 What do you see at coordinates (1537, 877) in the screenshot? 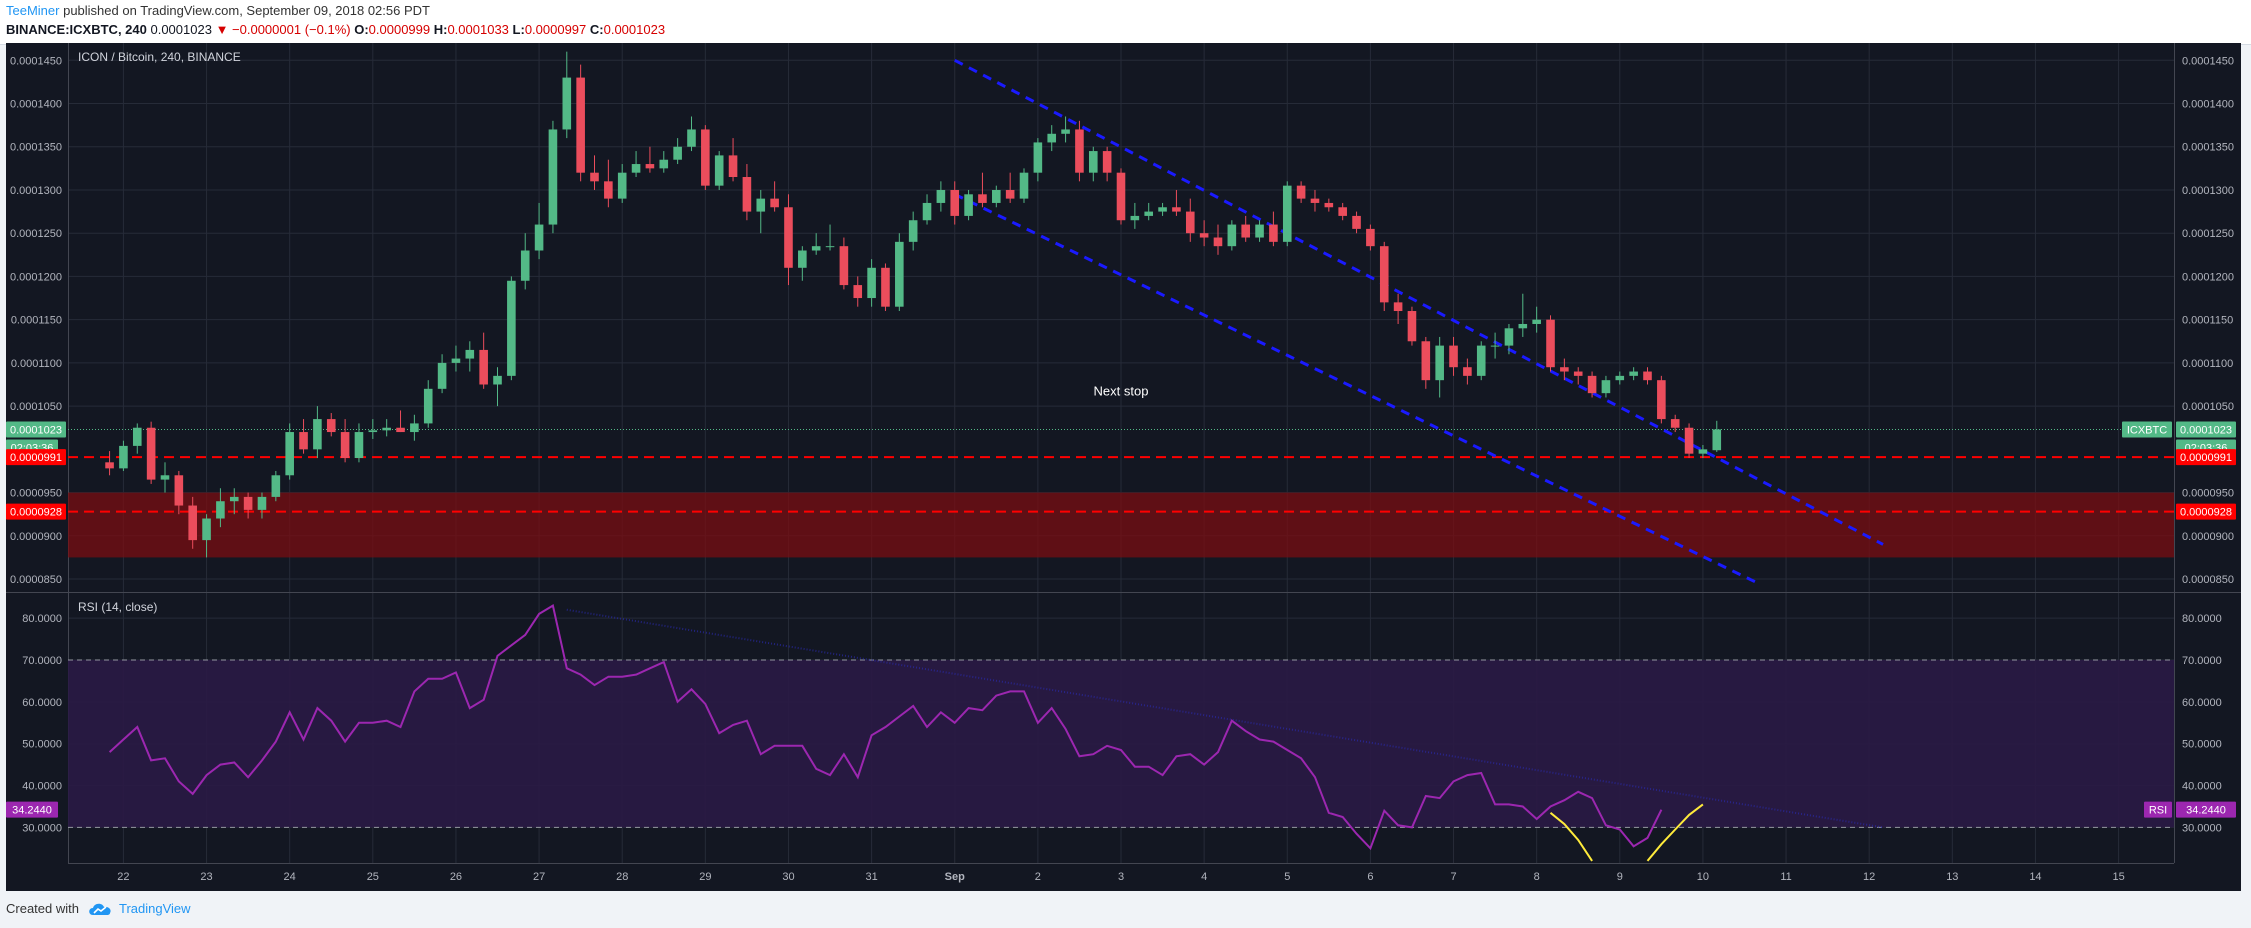
I see `time-tick-label: 8` at bounding box center [1537, 877].